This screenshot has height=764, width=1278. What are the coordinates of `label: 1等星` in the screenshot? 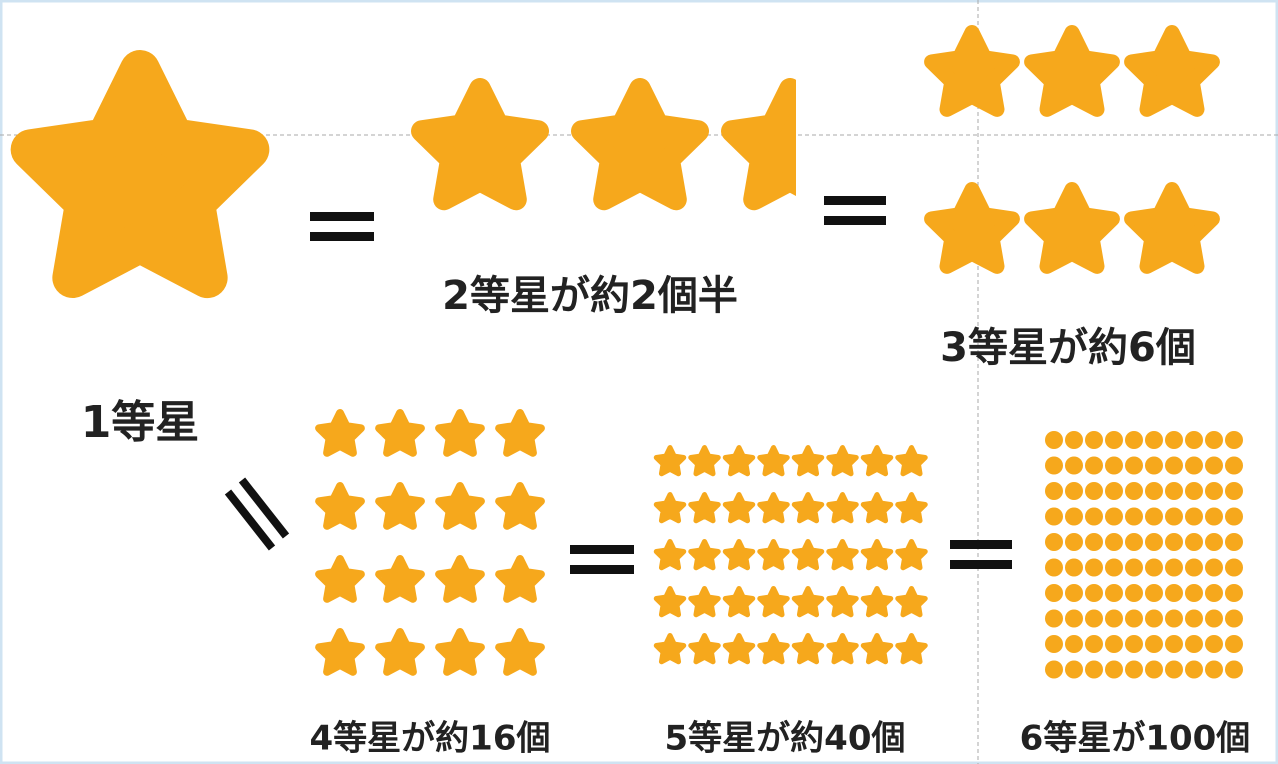 It's located at (140, 422).